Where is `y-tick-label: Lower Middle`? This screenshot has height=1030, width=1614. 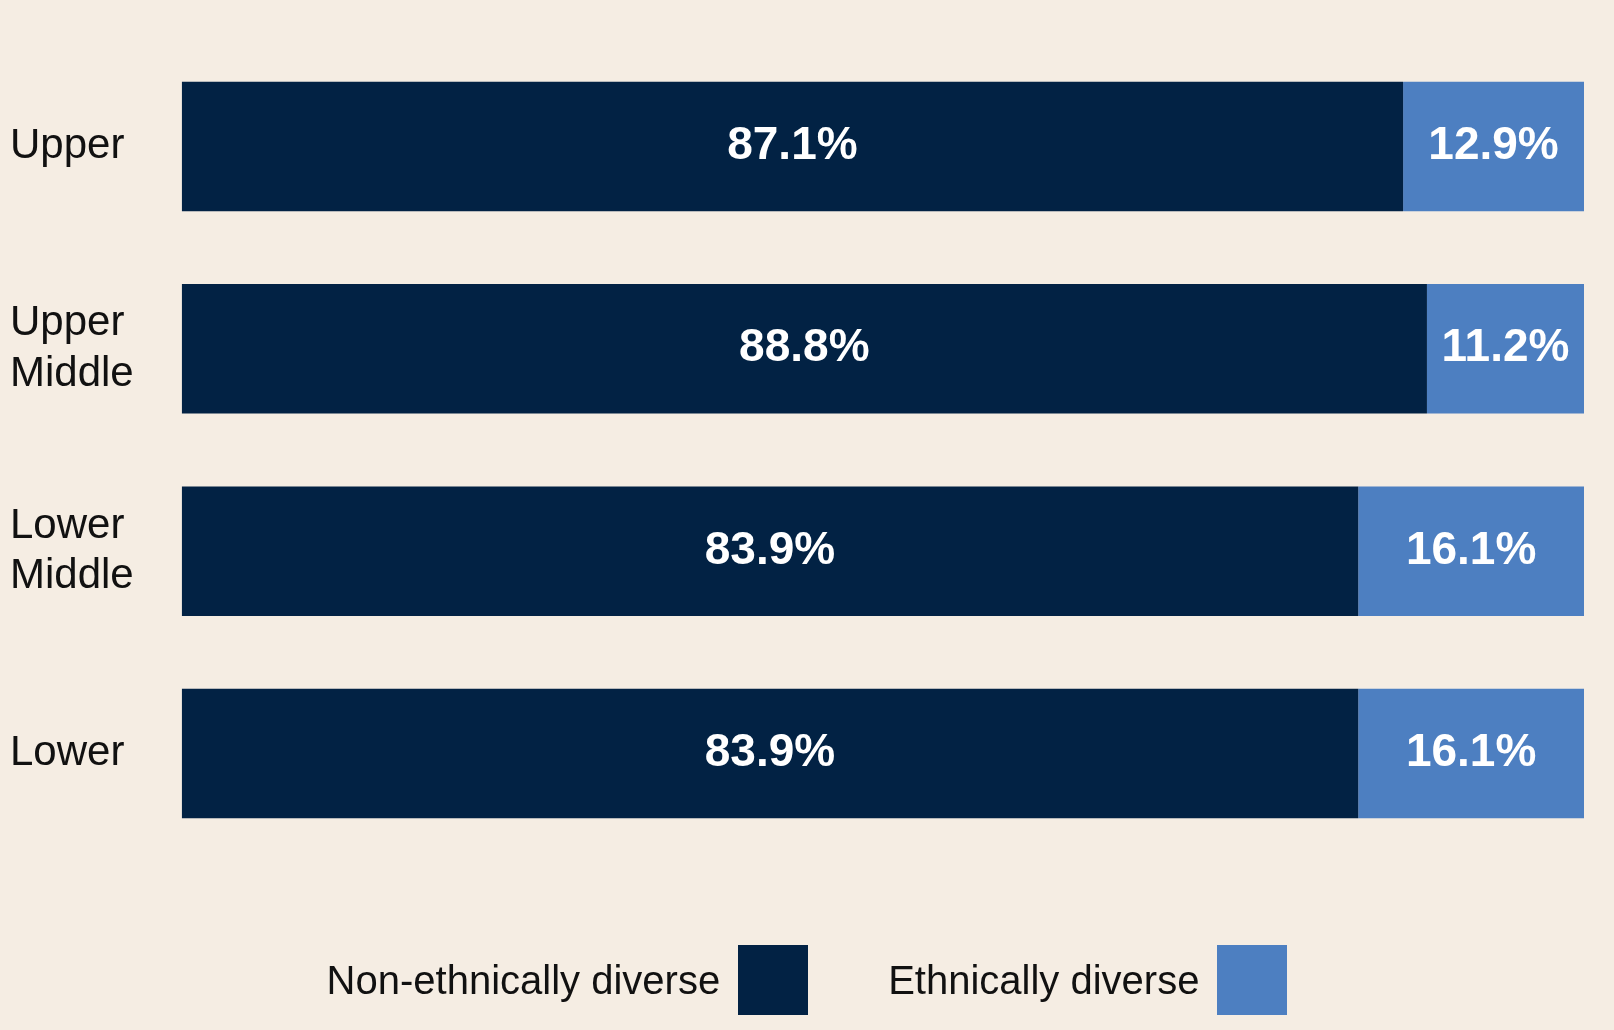 y-tick-label: Lower Middle is located at coordinates (72, 548).